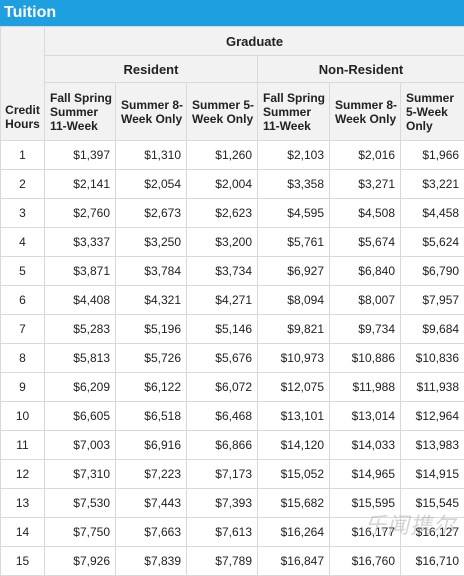  Describe the element at coordinates (23, 184) in the screenshot. I see `credit-hours-cell: 2` at that location.